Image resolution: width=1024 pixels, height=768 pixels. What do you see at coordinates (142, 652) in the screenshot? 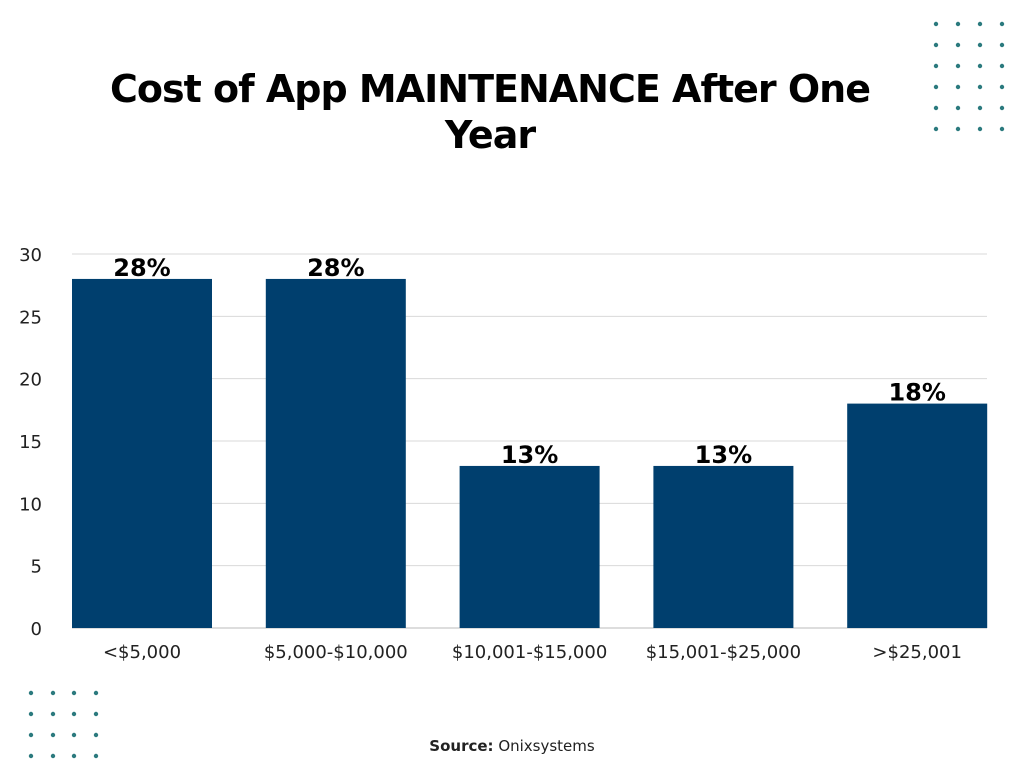
I see `x-tick-label: <$5,000` at bounding box center [142, 652].